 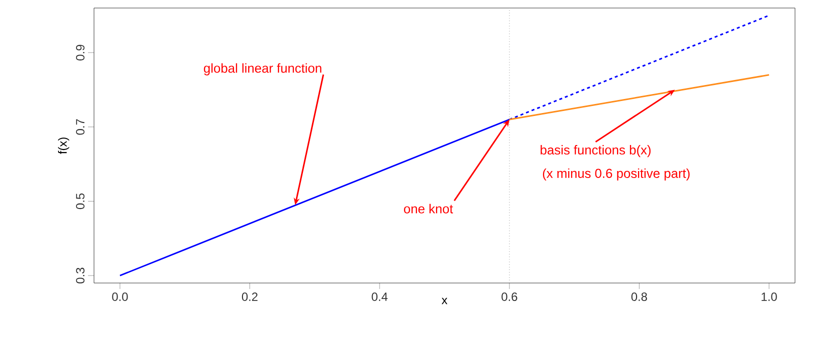 I want to click on annotation: global linear function, so click(x=263, y=69).